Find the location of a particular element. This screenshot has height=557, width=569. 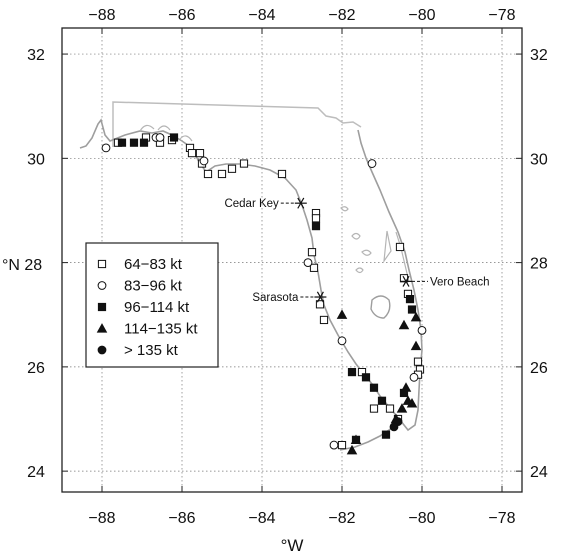

y-tick-label-left-4: 32 is located at coordinates (36, 55).